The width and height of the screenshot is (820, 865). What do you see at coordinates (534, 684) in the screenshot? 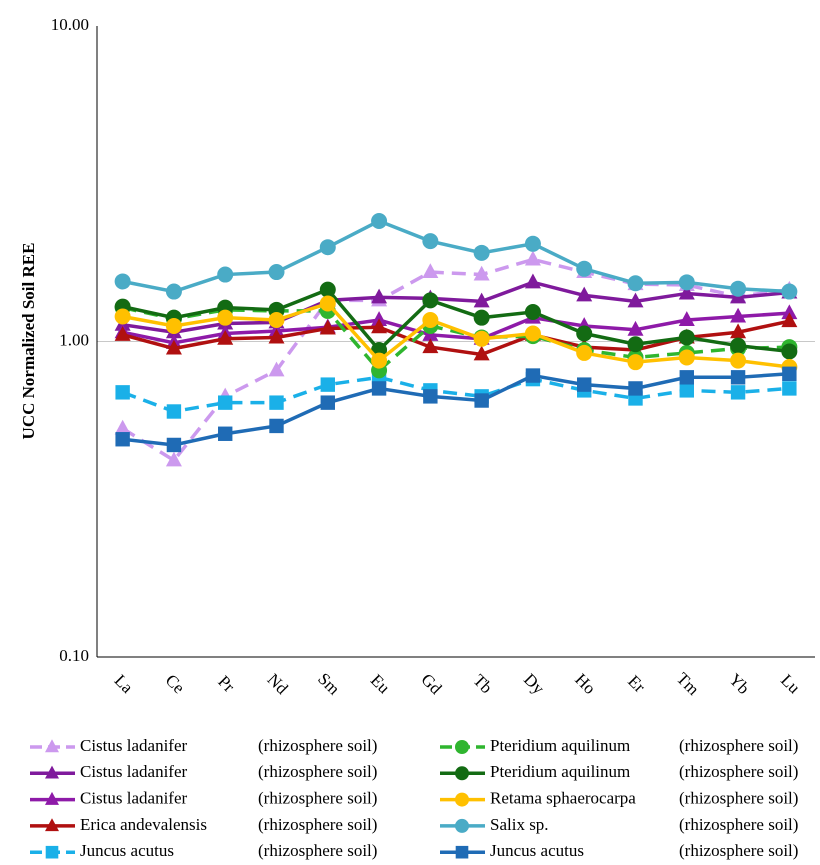
I see `x-tick-label: Dy` at bounding box center [534, 684].